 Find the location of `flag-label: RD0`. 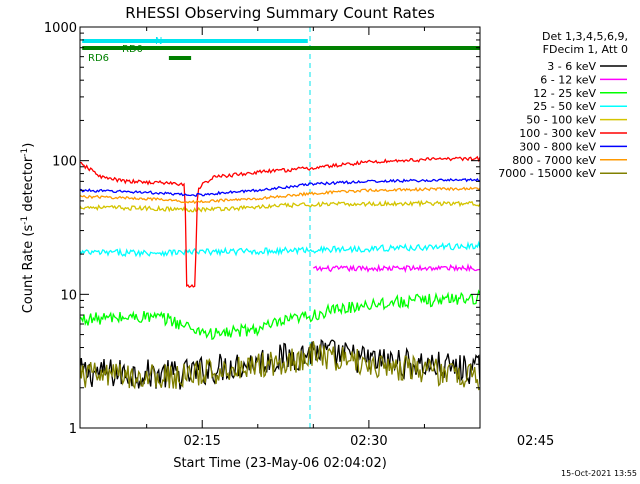

flag-label: RD0 is located at coordinates (132, 49).